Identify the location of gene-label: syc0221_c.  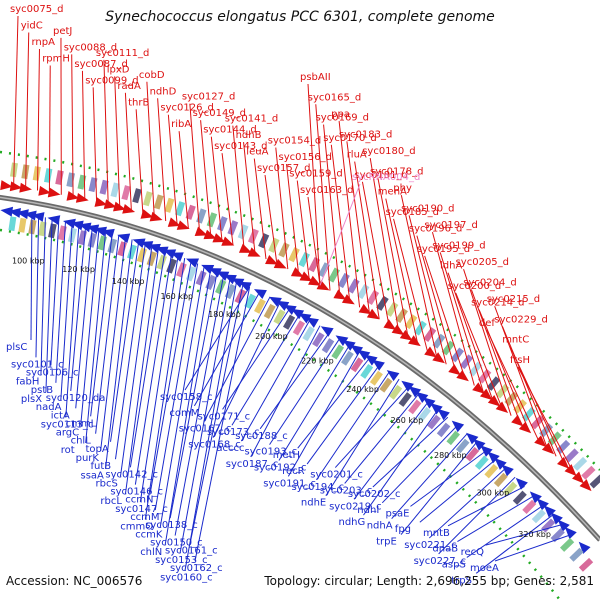
(430, 545).